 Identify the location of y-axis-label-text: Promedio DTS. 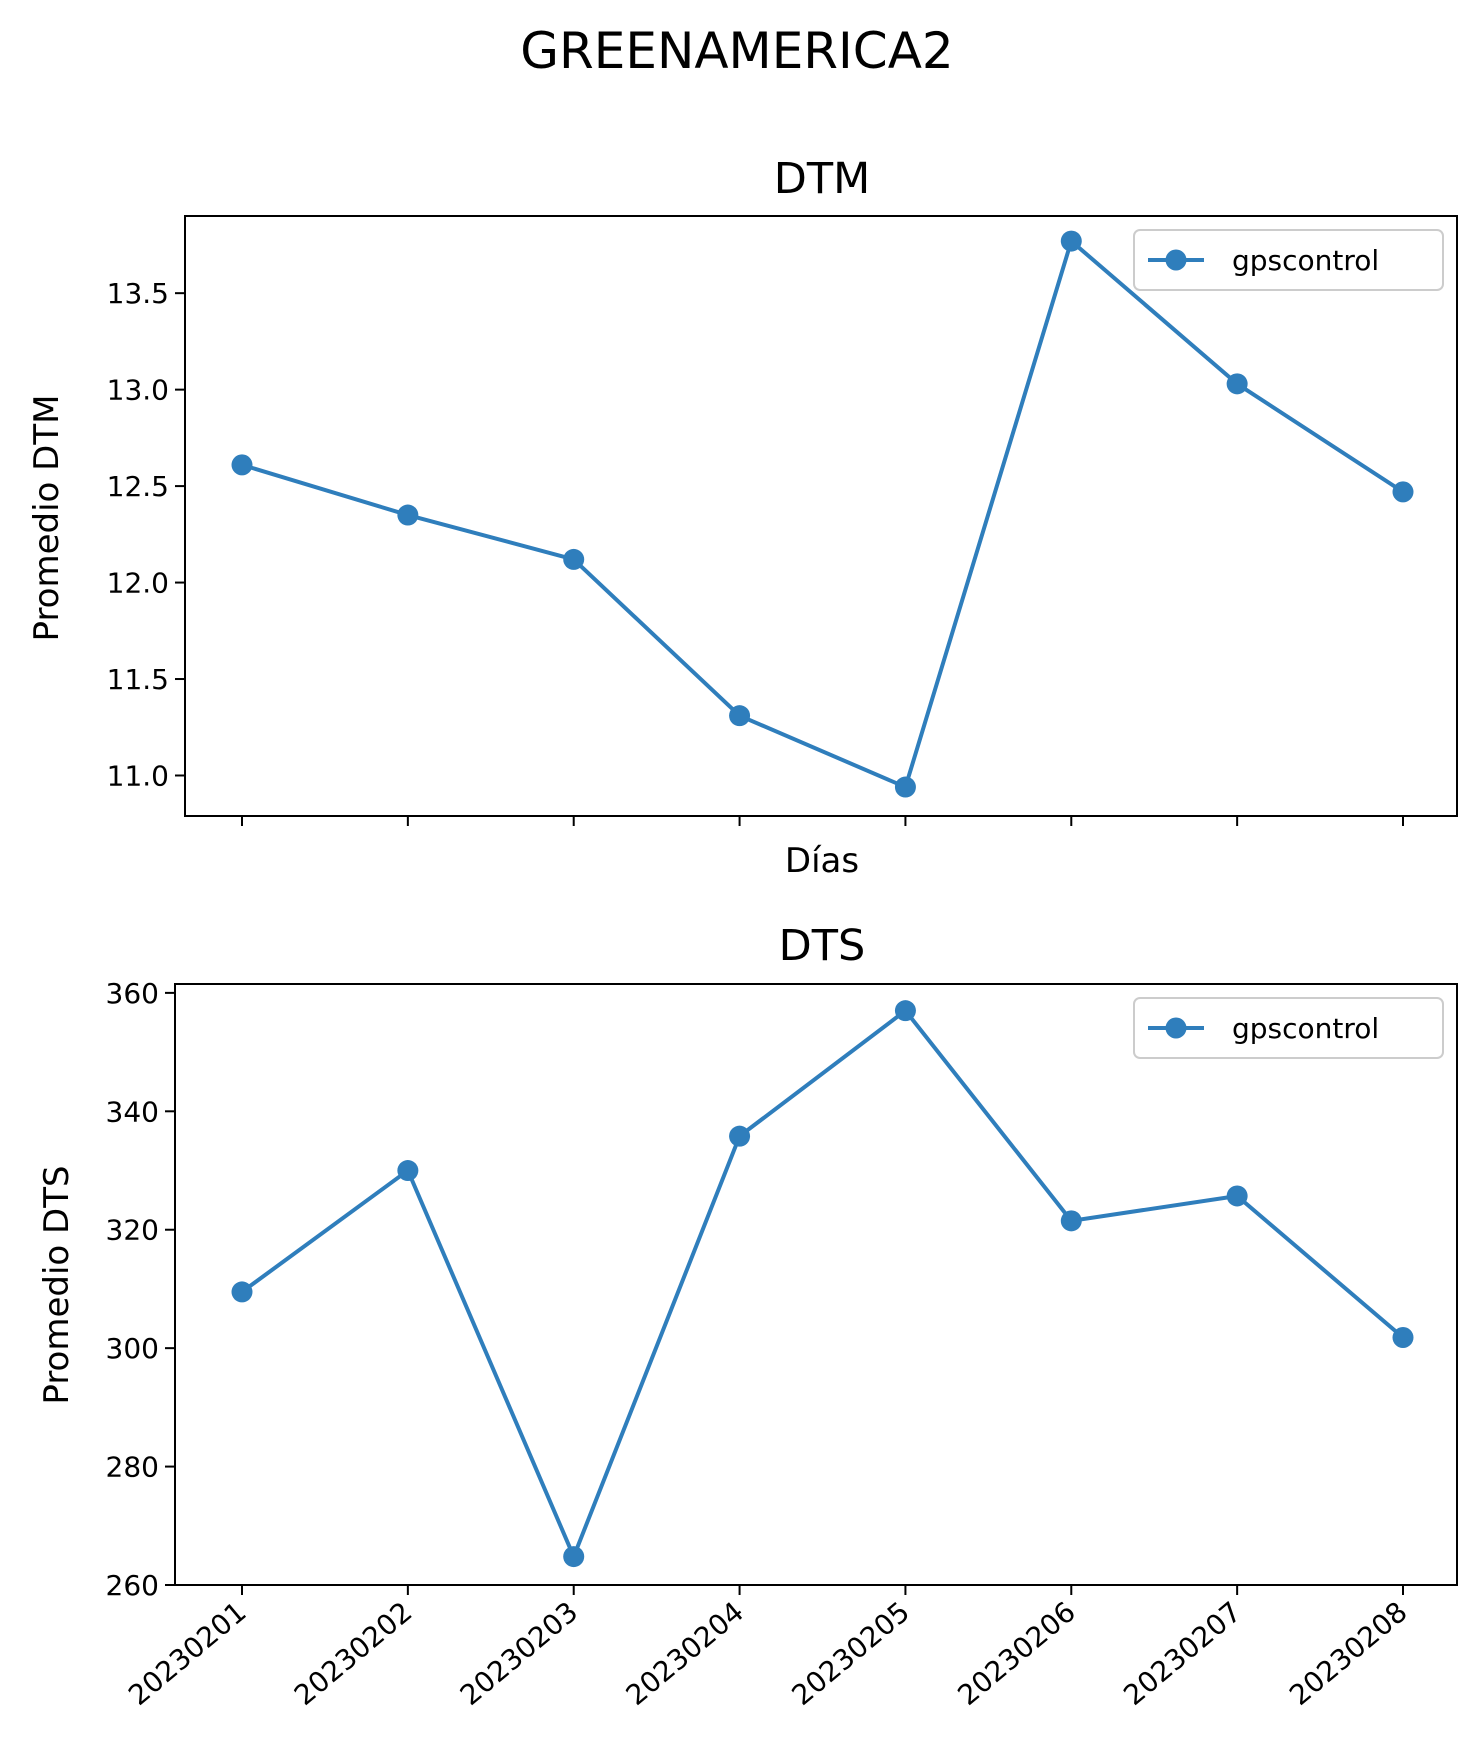
(57, 1284).